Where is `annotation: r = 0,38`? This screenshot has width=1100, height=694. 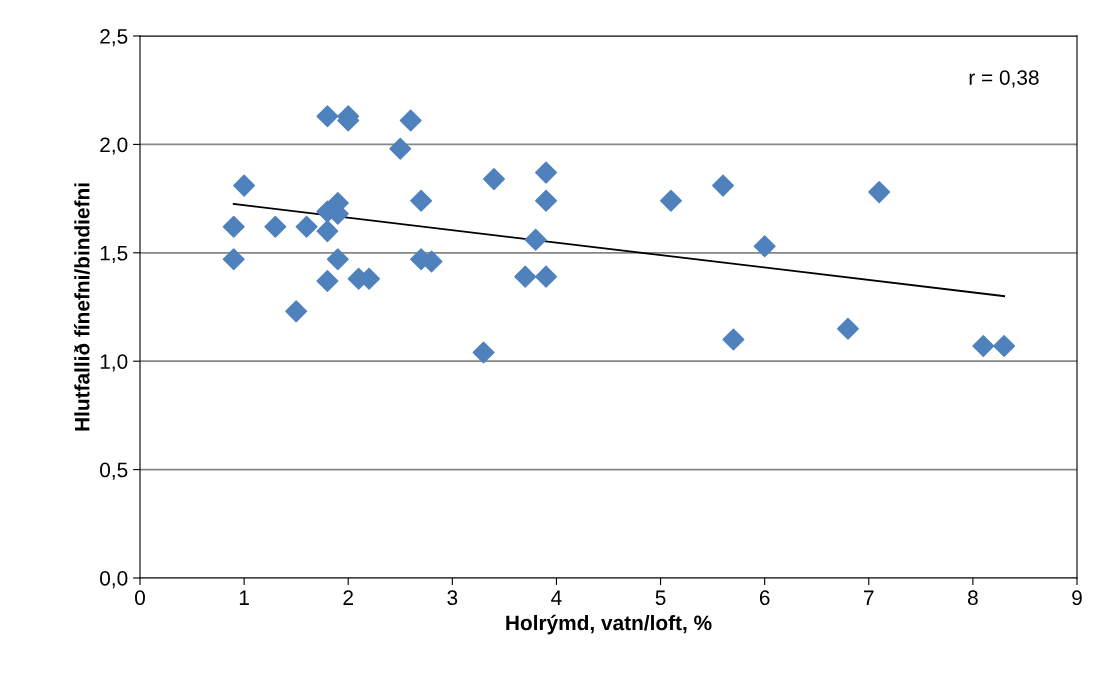
annotation: r = 0,38 is located at coordinates (1004, 79).